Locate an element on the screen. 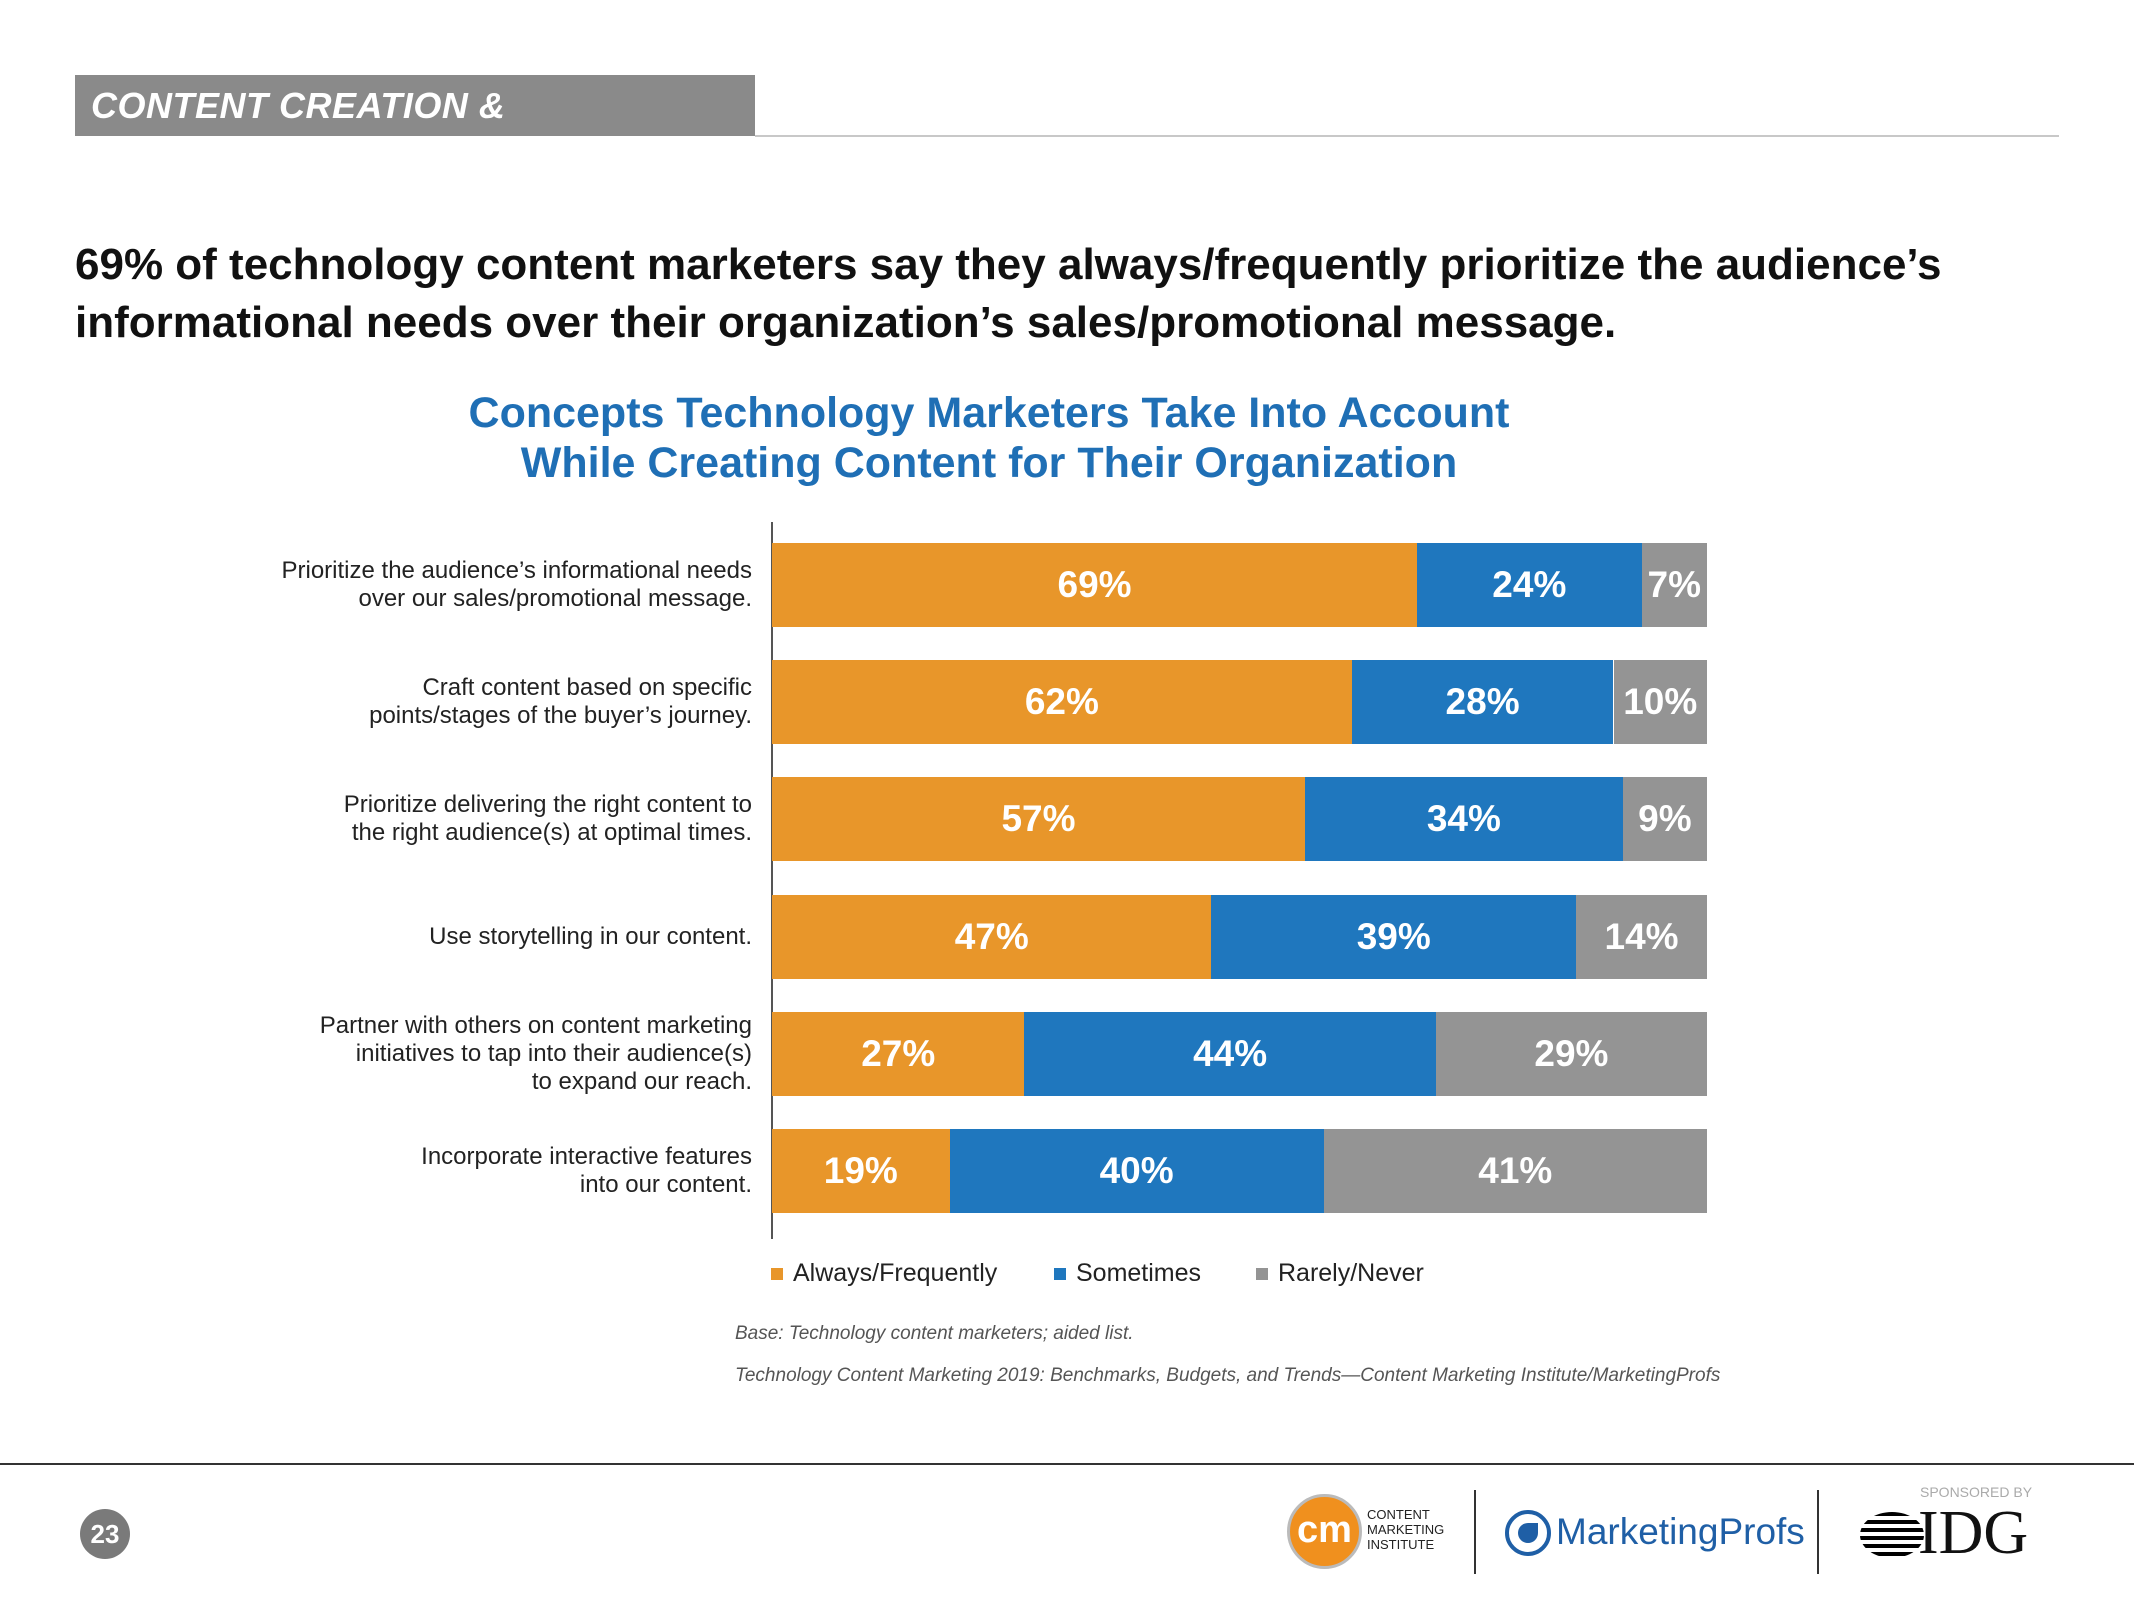 The image size is (2134, 1600). category-label-line: Partner with others on content marketing is located at coordinates (535, 1025).